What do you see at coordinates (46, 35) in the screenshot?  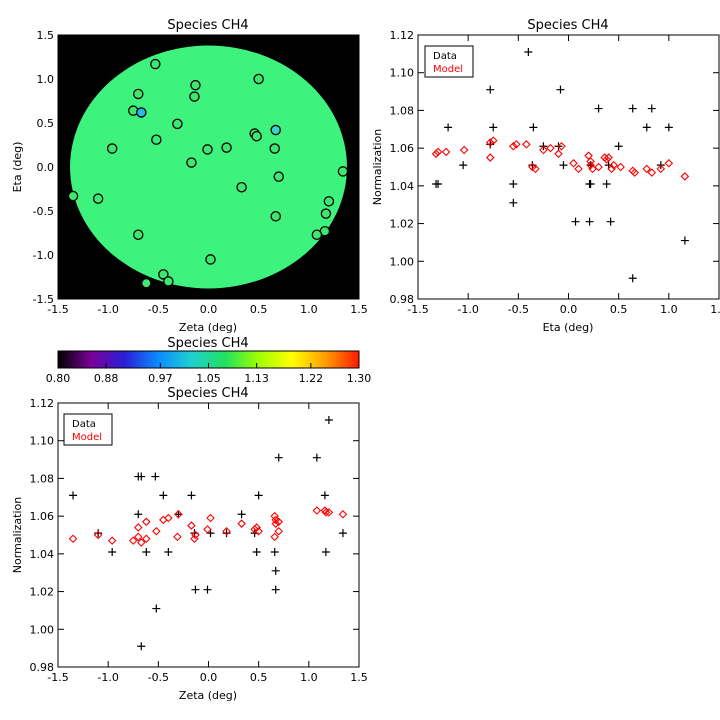 I see `y-tick-label: 1.5` at bounding box center [46, 35].